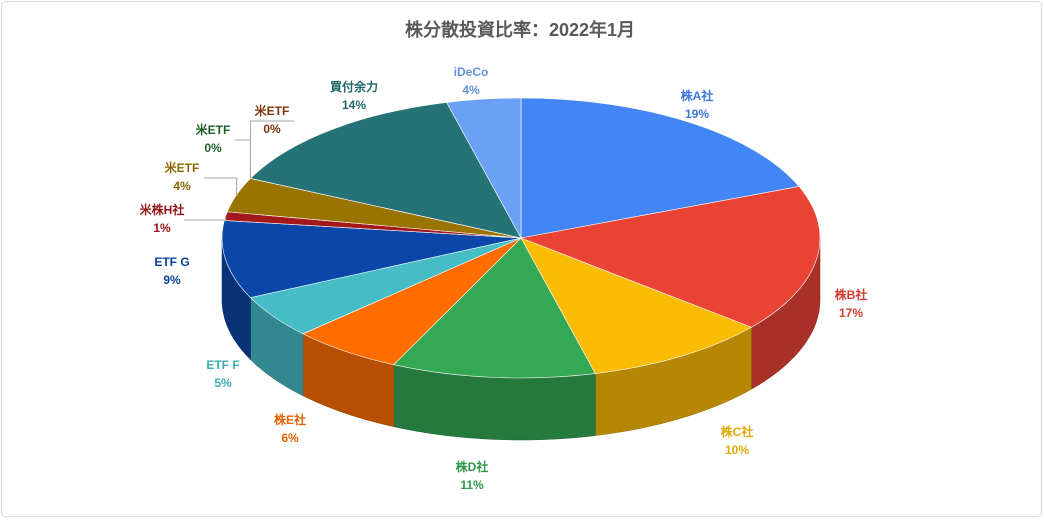 The height and width of the screenshot is (520, 1044). What do you see at coordinates (472, 466) in the screenshot?
I see `data-label-name: 株D社` at bounding box center [472, 466].